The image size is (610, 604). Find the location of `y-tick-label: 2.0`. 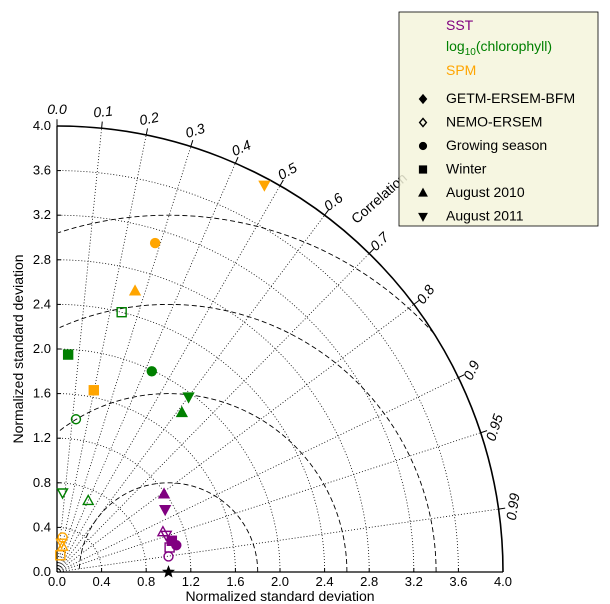

y-tick-label: 2.0 is located at coordinates (42, 348).